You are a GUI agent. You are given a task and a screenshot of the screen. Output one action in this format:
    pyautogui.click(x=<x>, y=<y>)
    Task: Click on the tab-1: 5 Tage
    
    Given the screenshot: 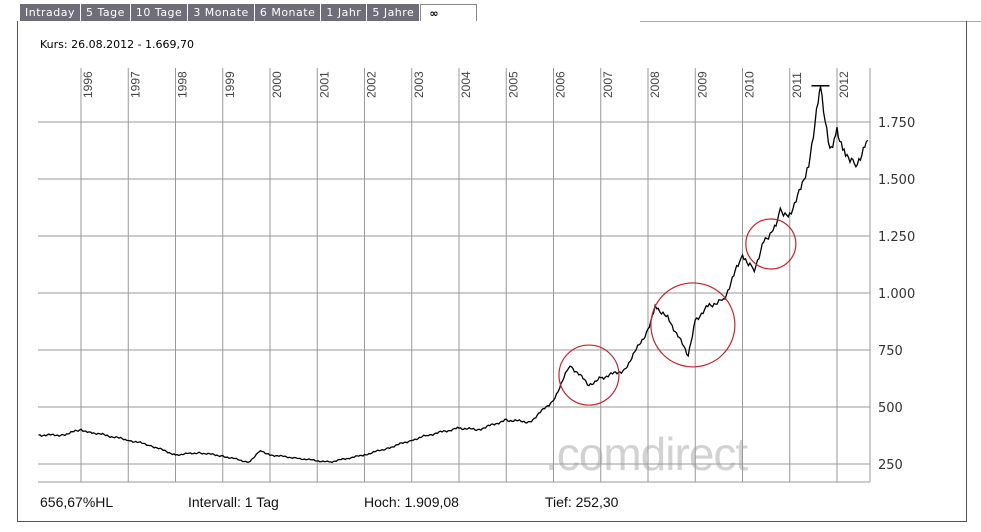 What is the action you would take?
    pyautogui.click(x=106, y=12)
    